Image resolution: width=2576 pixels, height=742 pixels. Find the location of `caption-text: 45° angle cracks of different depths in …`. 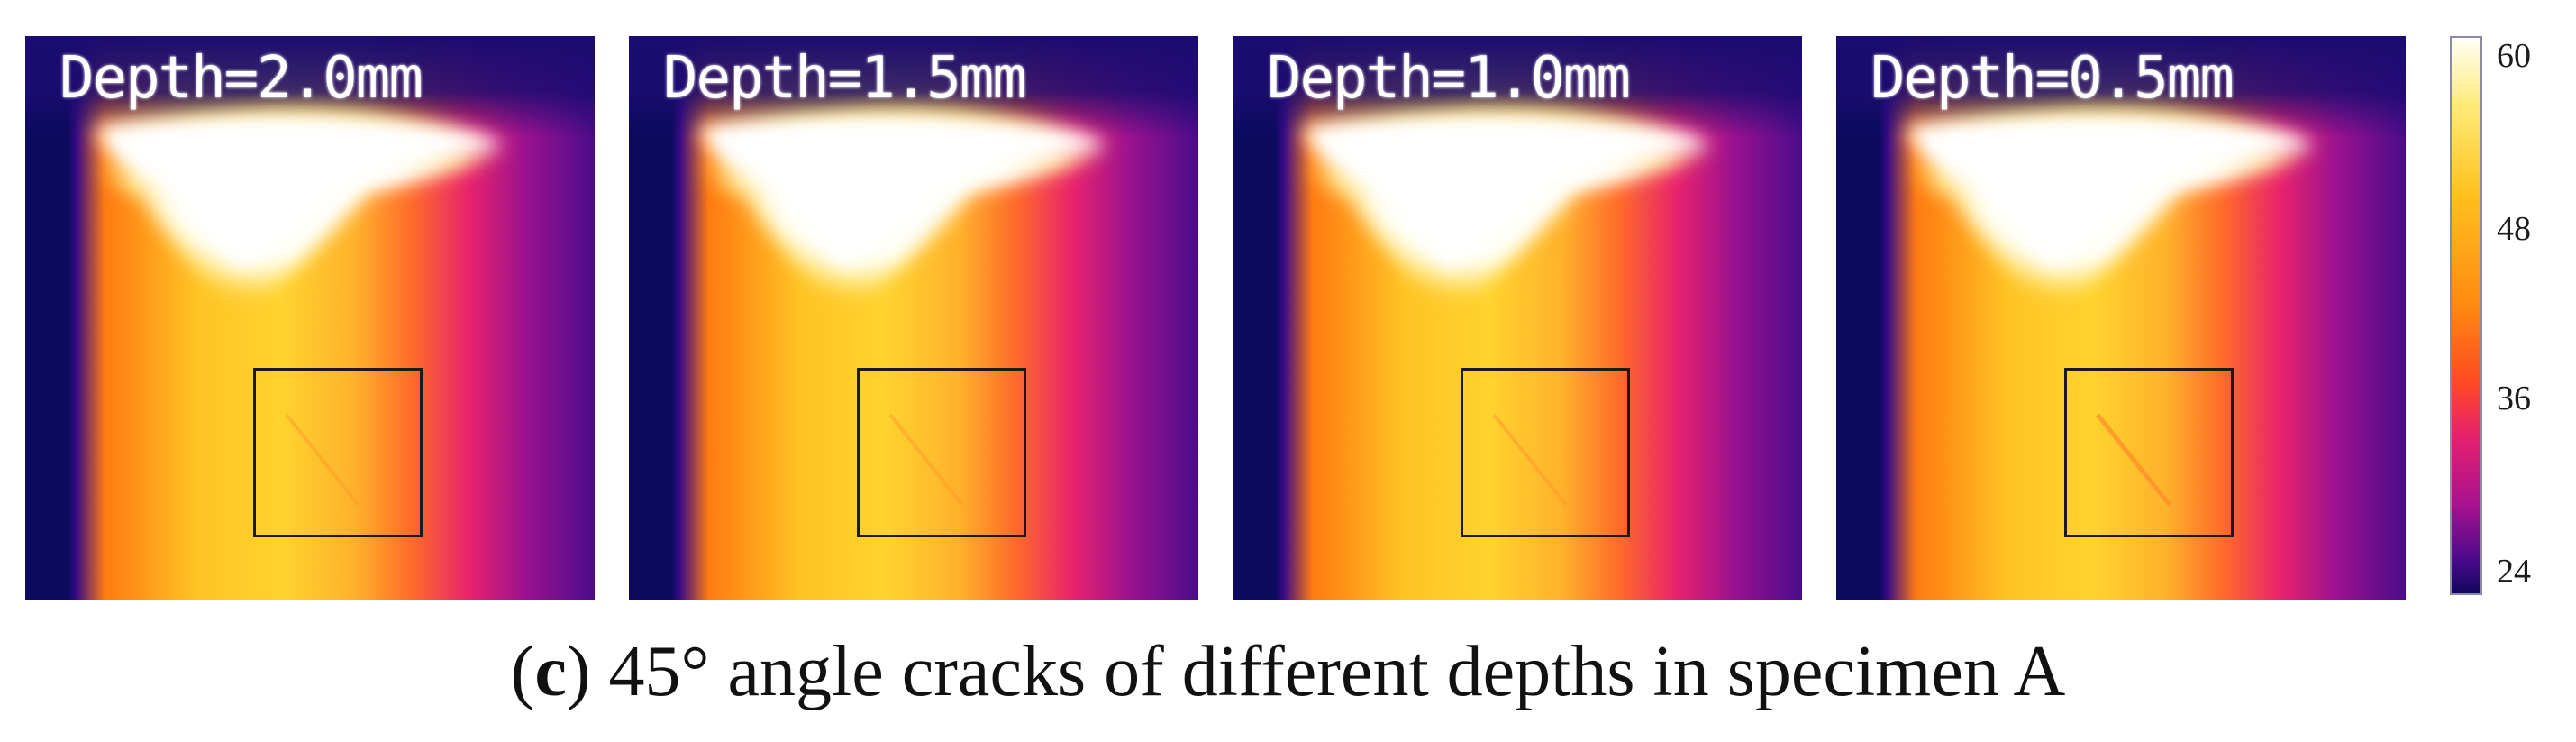

caption-text: 45° angle cracks of different depths in … is located at coordinates (1328, 671).